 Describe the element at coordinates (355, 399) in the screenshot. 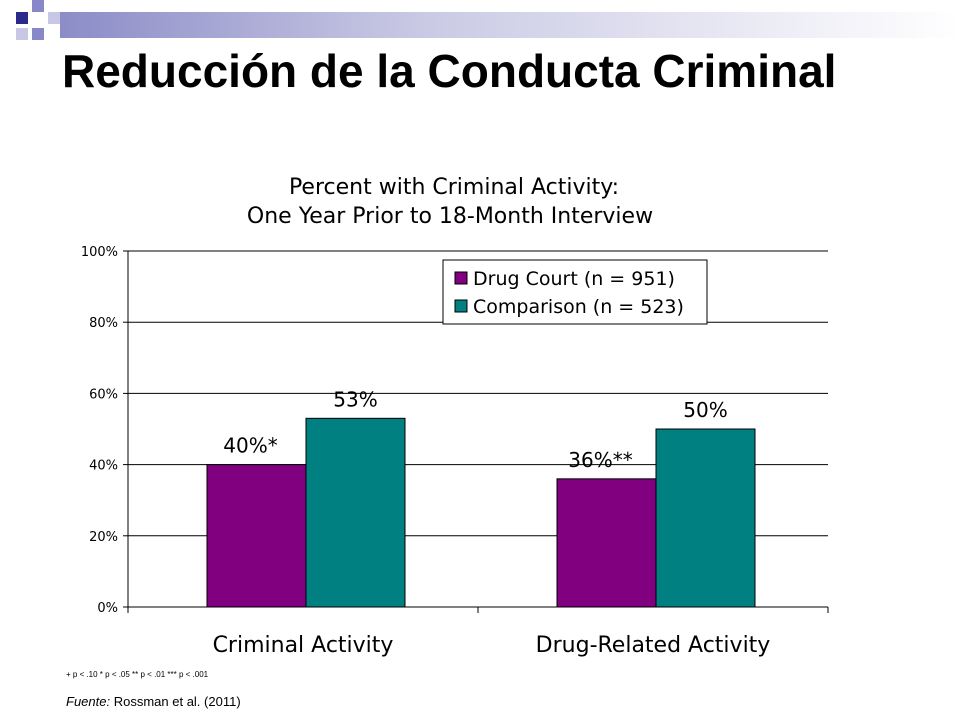

I see `data-label: 53%` at that location.